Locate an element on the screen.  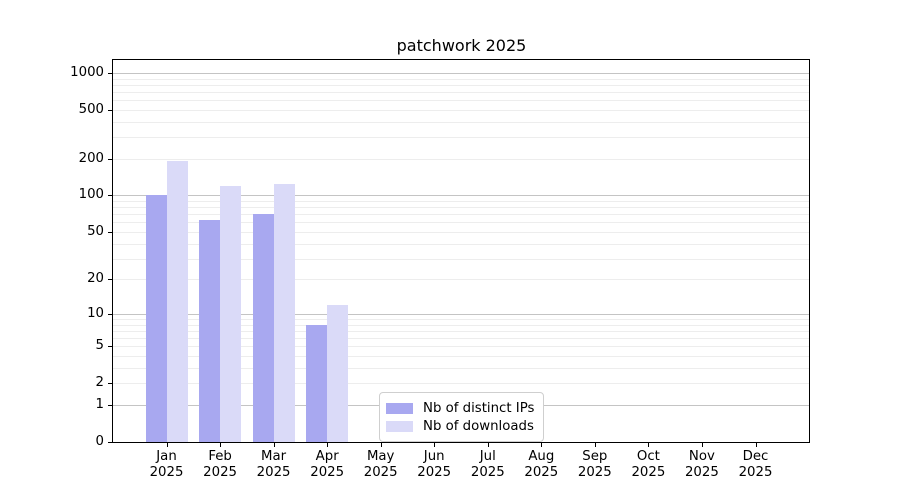
legend-row-distinct-ips: Nb of distinct IPs is located at coordinates (460, 408).